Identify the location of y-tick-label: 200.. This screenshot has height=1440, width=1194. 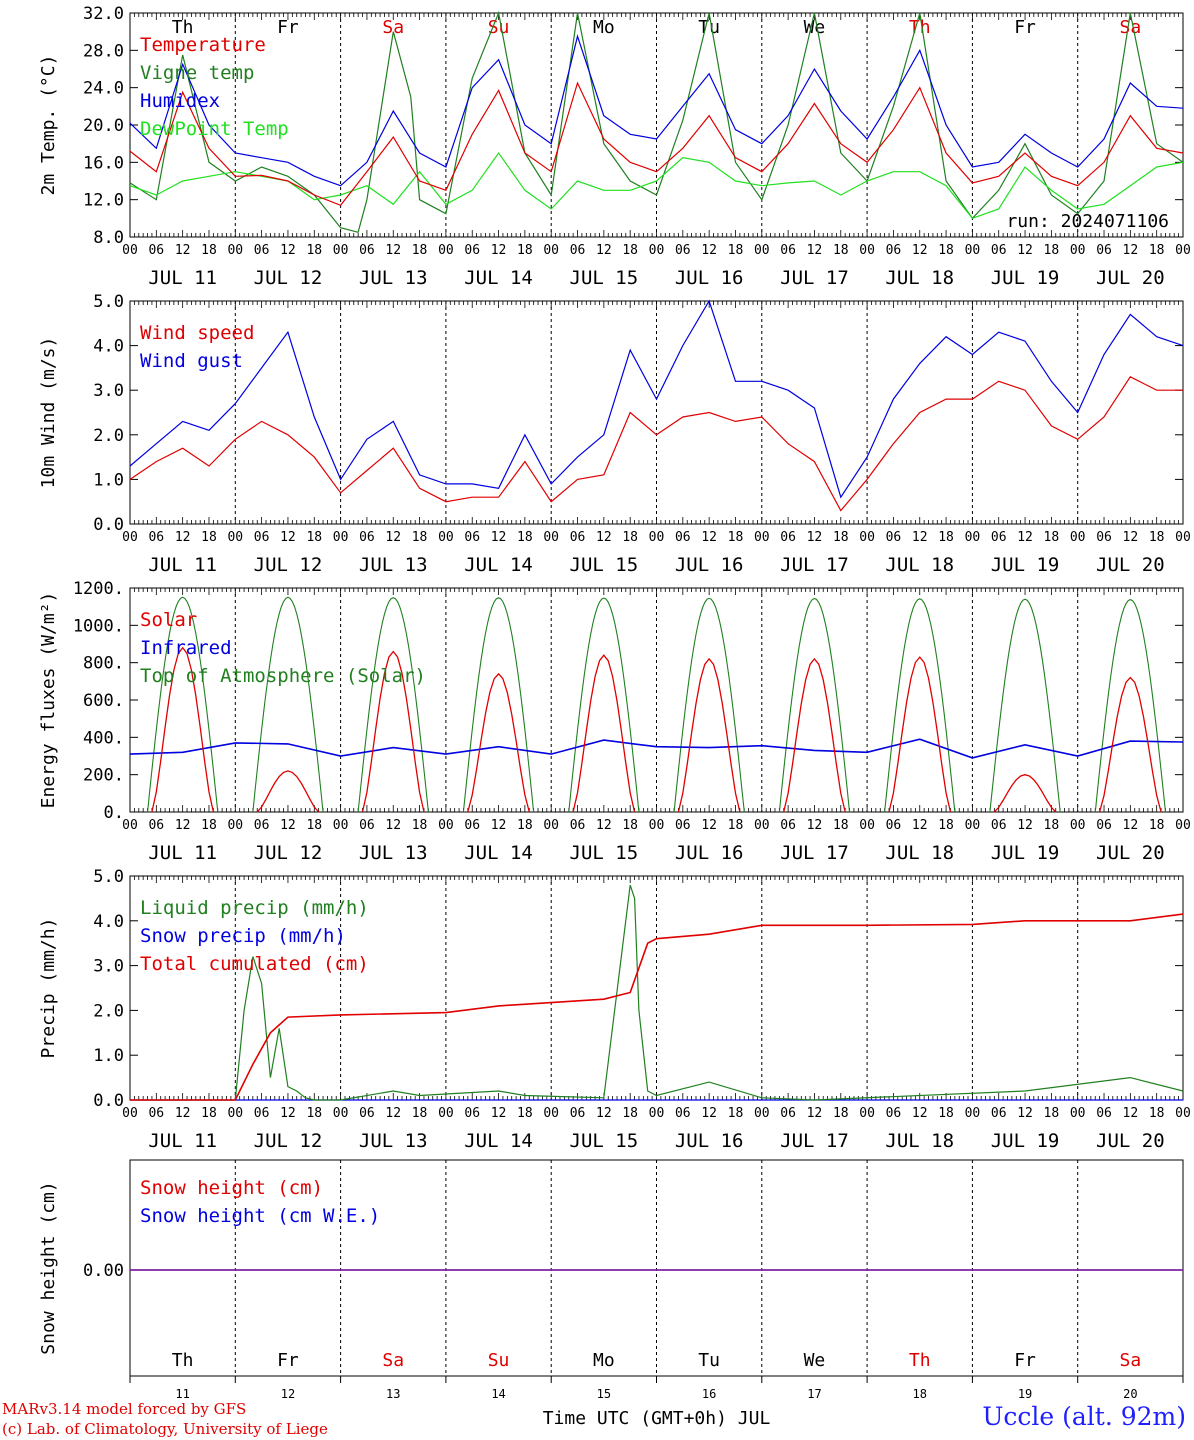
(103, 776).